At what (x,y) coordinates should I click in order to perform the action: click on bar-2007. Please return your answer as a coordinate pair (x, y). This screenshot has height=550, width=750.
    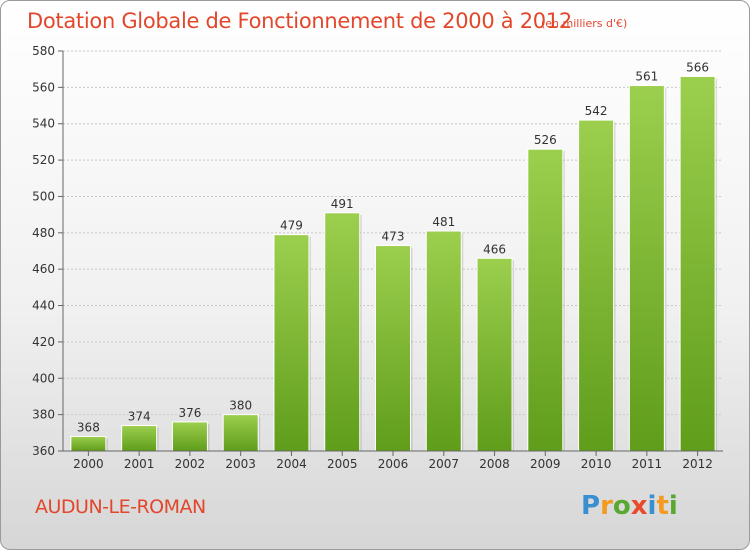
    Looking at the image, I should click on (443, 341).